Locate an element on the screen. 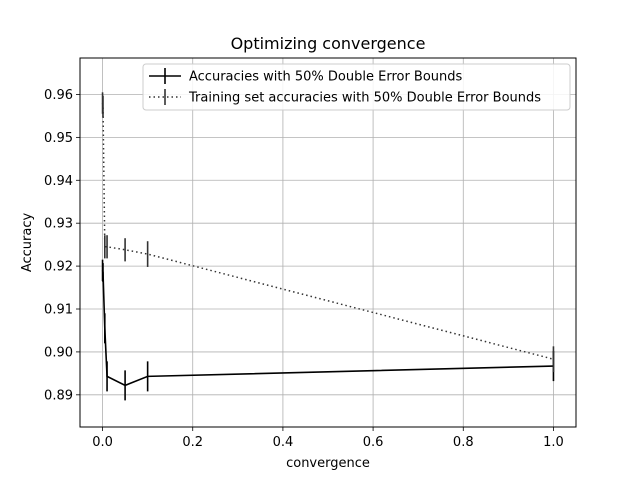  legend-item: Accuracies with 50% Double Error Bounds is located at coordinates (306, 76).